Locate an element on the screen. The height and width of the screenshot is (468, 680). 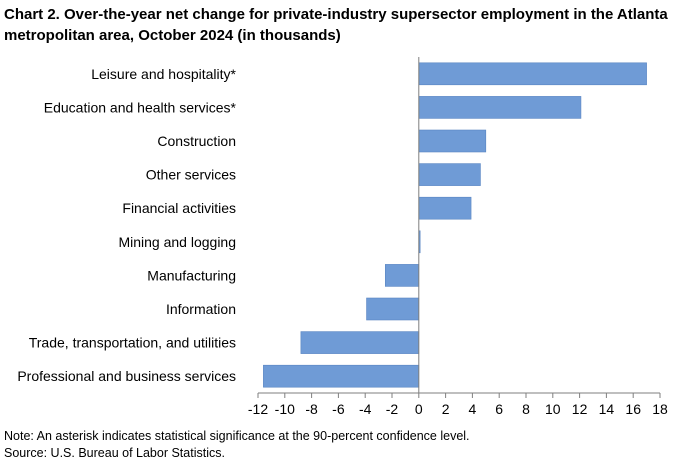
category-label-8: Trade, transportation, and utilities is located at coordinates (132, 343).